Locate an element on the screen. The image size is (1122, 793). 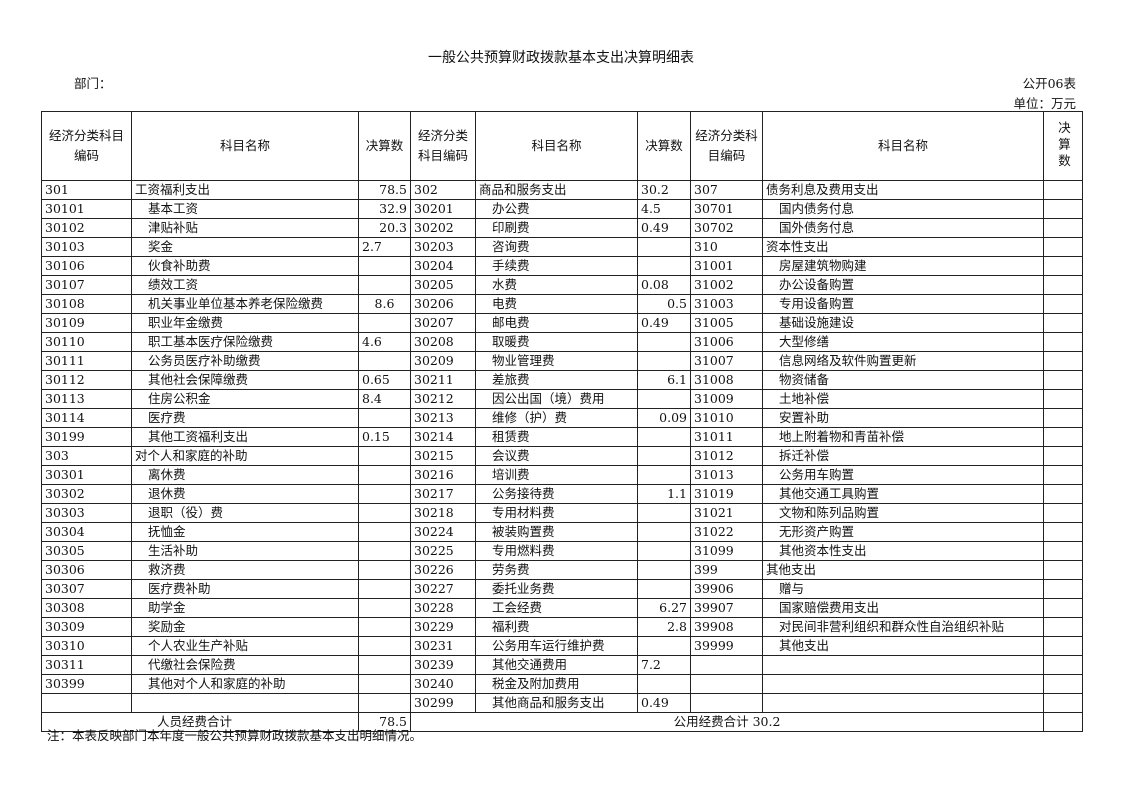
cell-code: 31001 is located at coordinates (726, 266).